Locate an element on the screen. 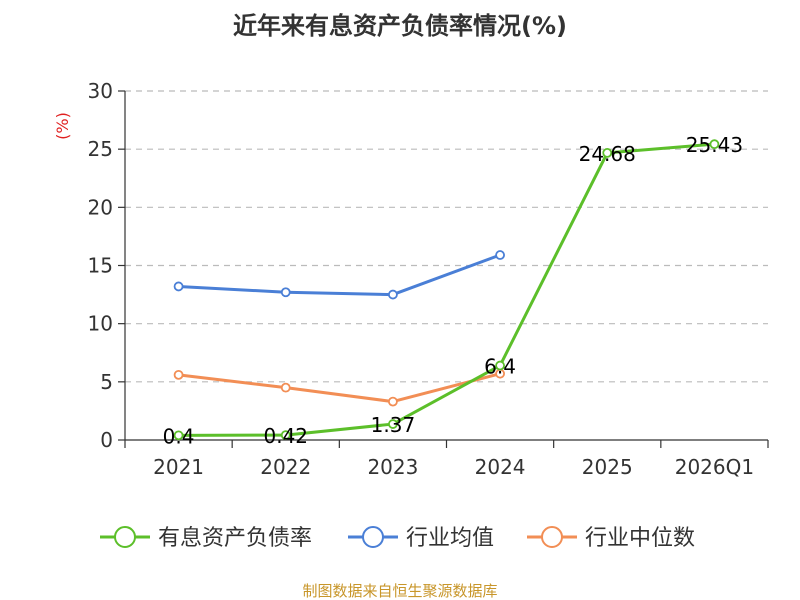 This screenshot has height=600, width=800. y-tick-label: 20 is located at coordinates (100, 207).